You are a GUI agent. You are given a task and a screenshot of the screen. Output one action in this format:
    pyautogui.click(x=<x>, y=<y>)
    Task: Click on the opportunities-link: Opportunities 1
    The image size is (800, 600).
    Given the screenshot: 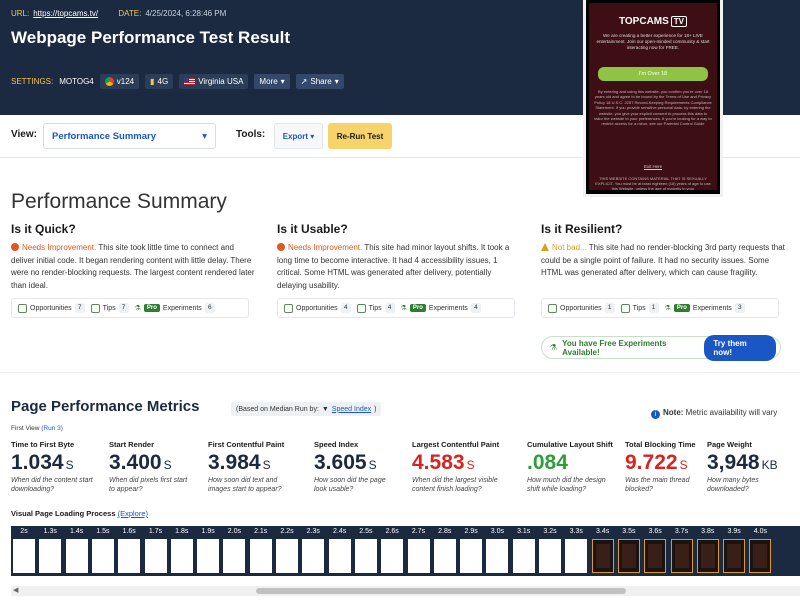 What is the action you would take?
    pyautogui.click(x=581, y=308)
    